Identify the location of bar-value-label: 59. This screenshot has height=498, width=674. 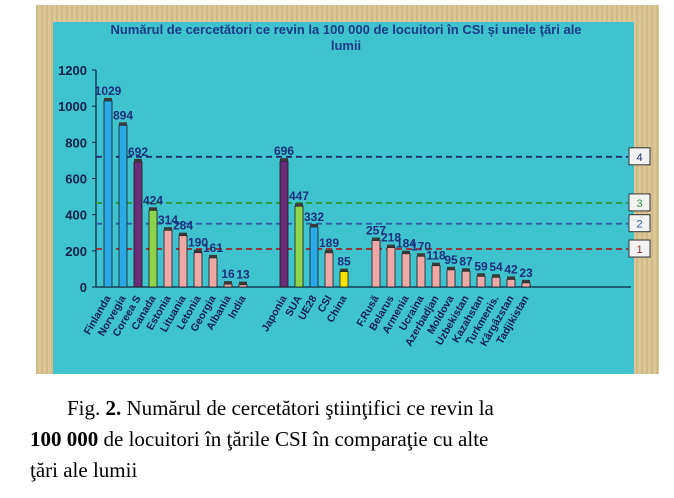
(481, 266).